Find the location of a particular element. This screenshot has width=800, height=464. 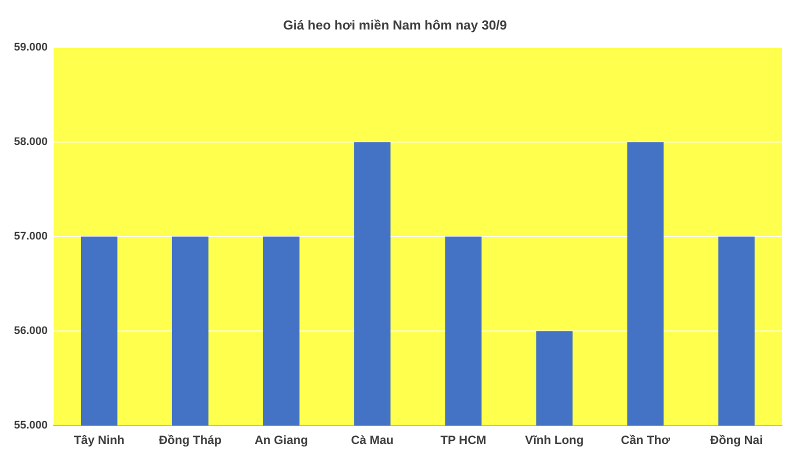

y-tick-label: 59.000 is located at coordinates (31, 48).